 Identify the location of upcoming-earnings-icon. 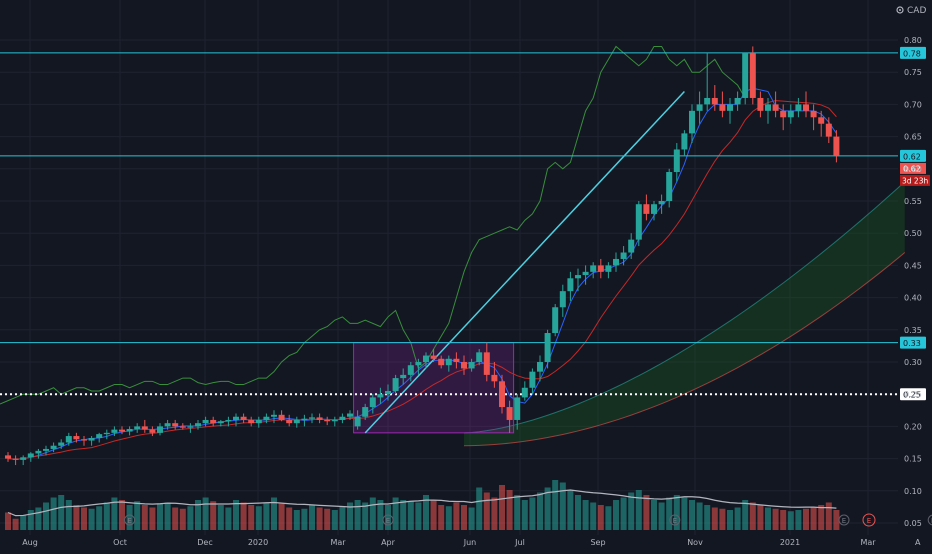
(869, 520).